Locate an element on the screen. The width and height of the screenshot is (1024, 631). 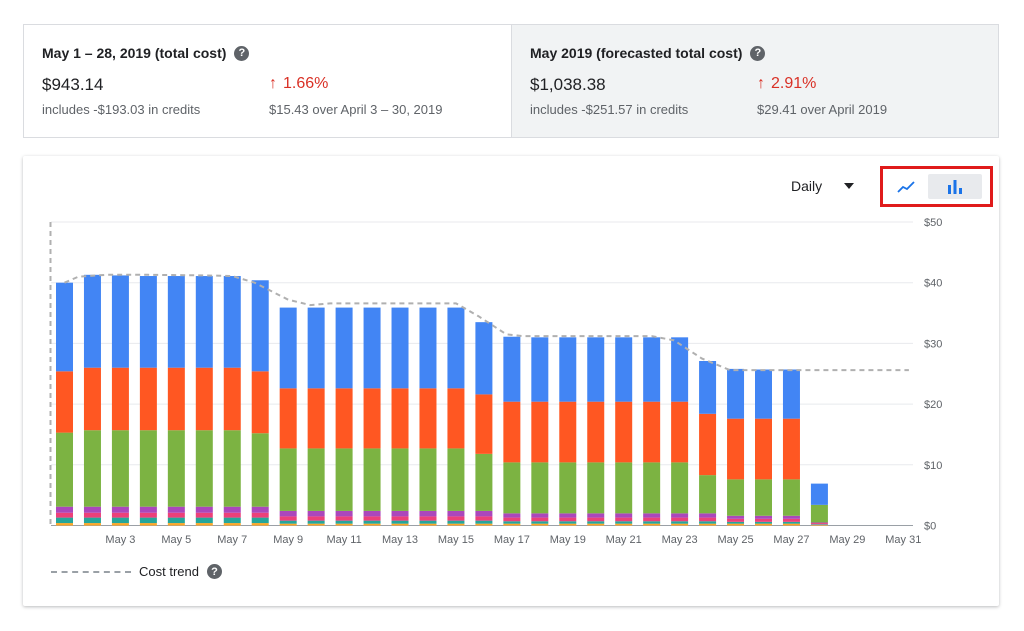
arrow-up-icon: ↑ is located at coordinates (273, 83).